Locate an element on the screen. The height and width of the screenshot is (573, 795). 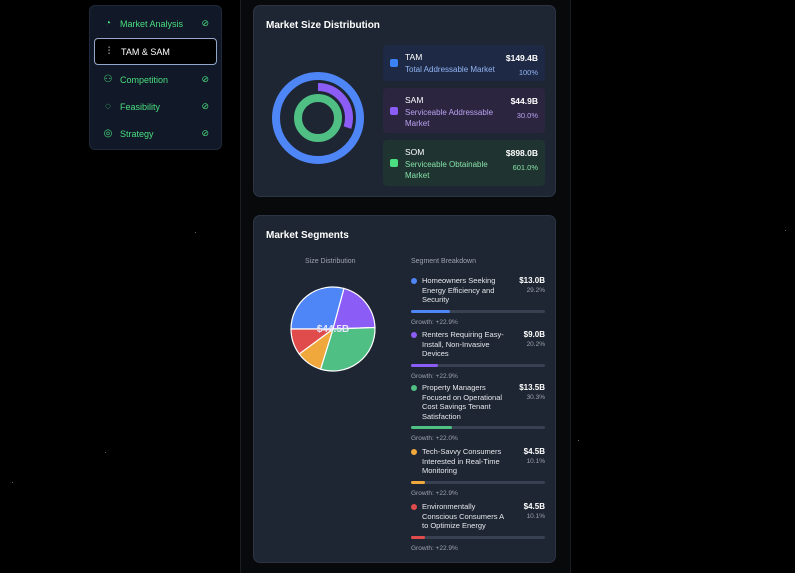
size-distribution-label: Size Distribution is located at coordinates (330, 261).